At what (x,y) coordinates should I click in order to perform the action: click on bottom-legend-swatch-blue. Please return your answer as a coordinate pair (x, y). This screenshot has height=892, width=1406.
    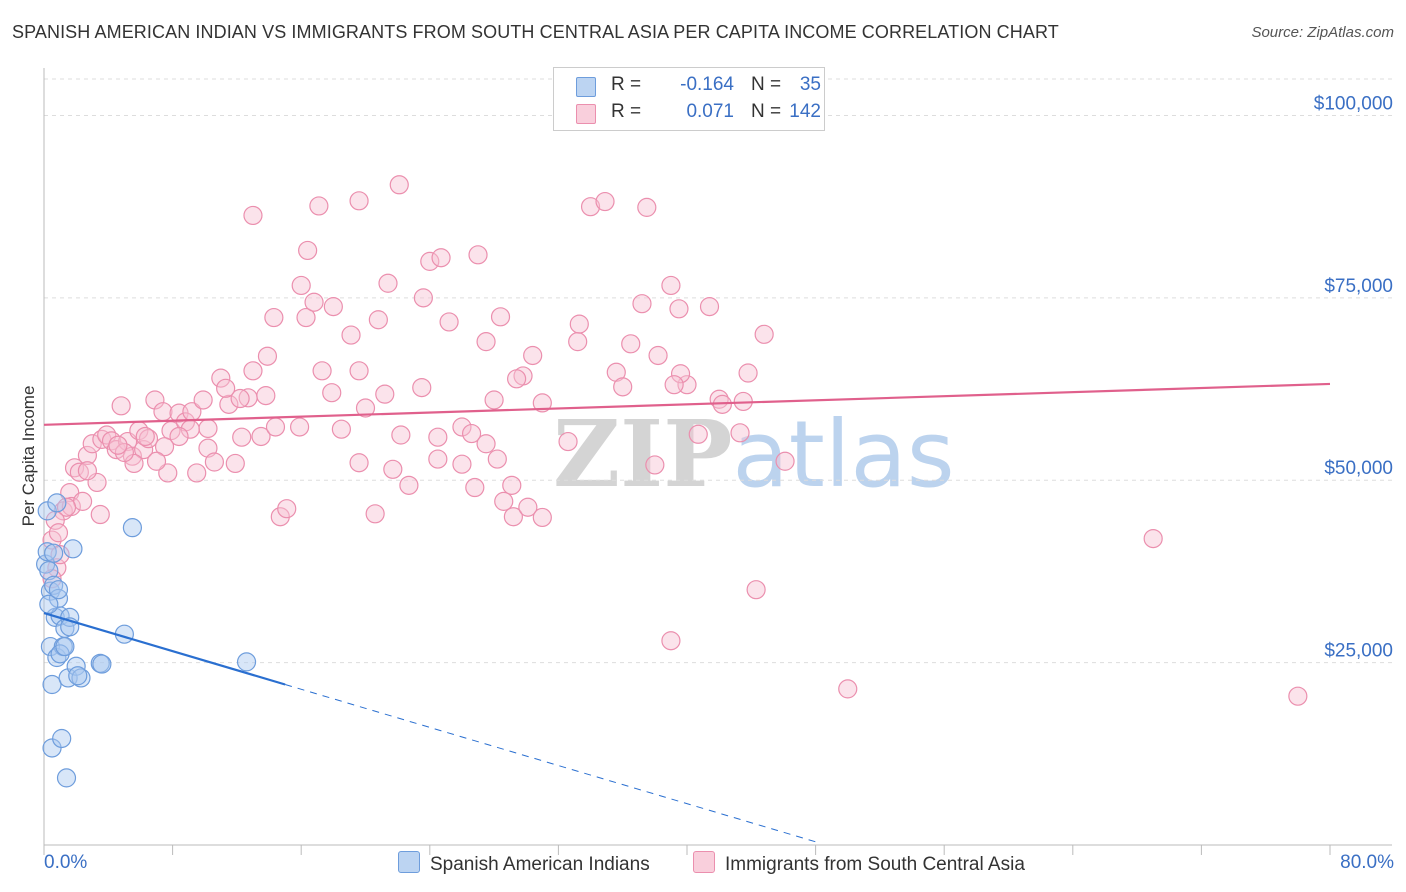
    Looking at the image, I should click on (409, 862).